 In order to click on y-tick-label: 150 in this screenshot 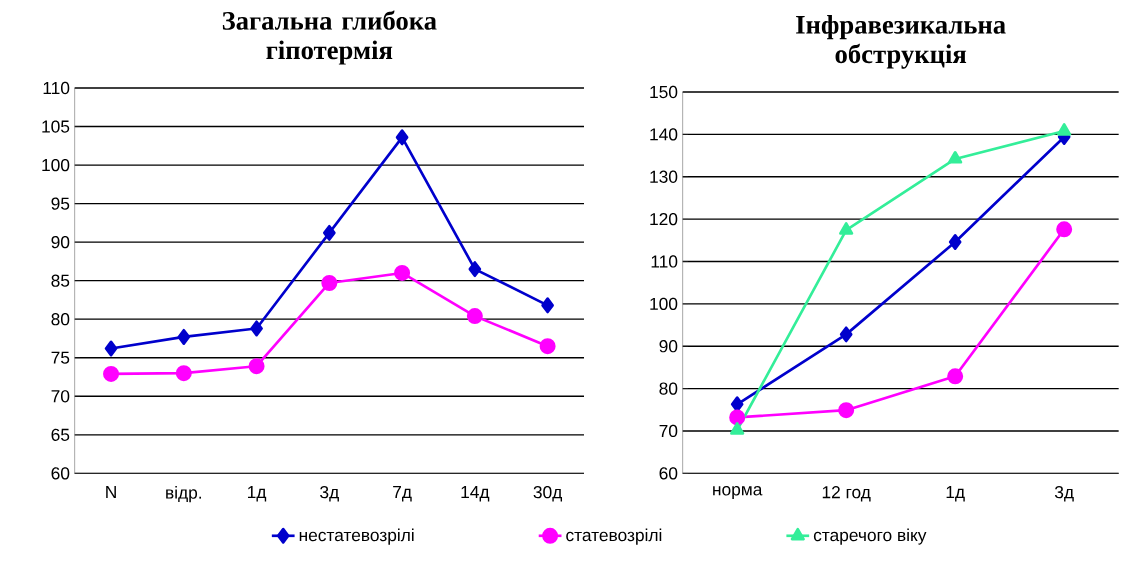, I will do `click(664, 92)`.